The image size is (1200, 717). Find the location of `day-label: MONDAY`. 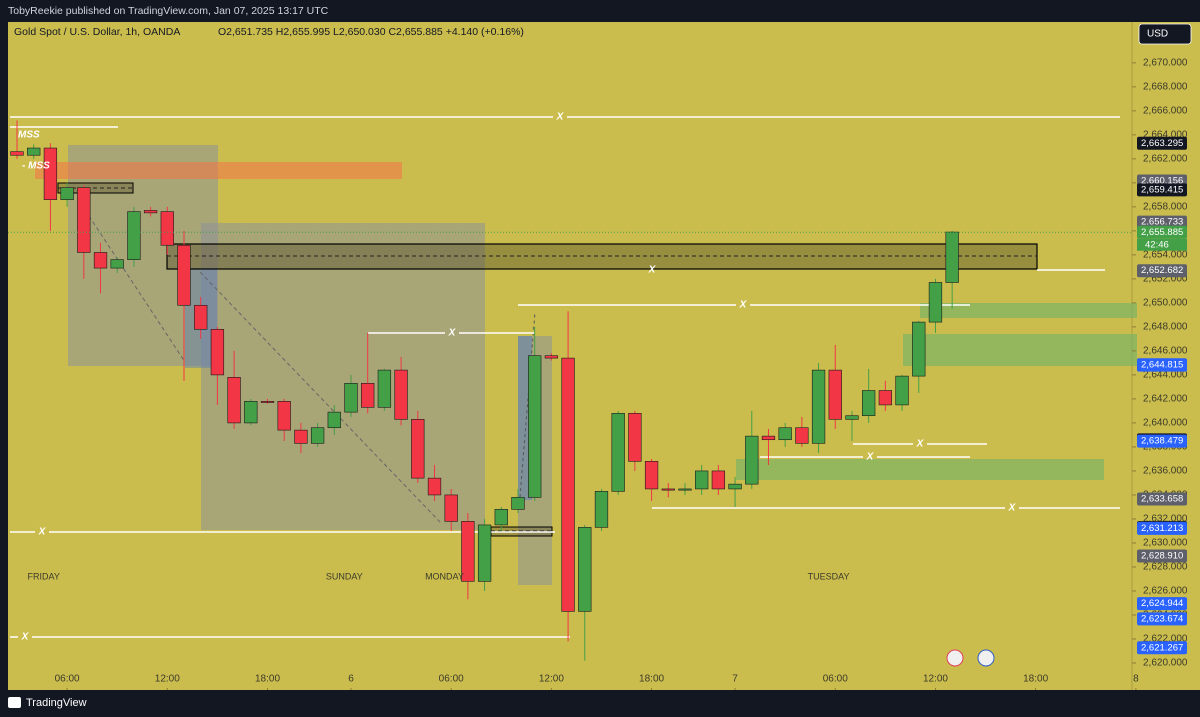

day-label: MONDAY is located at coordinates (444, 576).